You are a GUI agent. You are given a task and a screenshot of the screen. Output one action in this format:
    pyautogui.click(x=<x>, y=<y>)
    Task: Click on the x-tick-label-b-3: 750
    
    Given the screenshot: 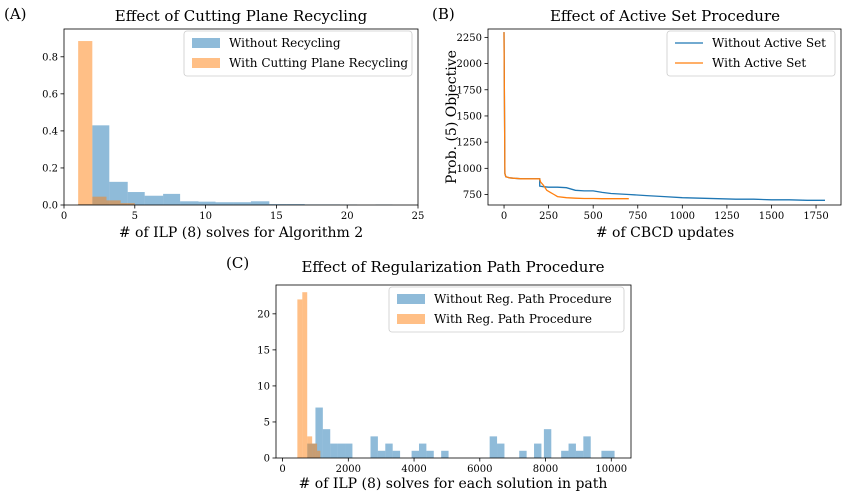 What is the action you would take?
    pyautogui.click(x=637, y=216)
    